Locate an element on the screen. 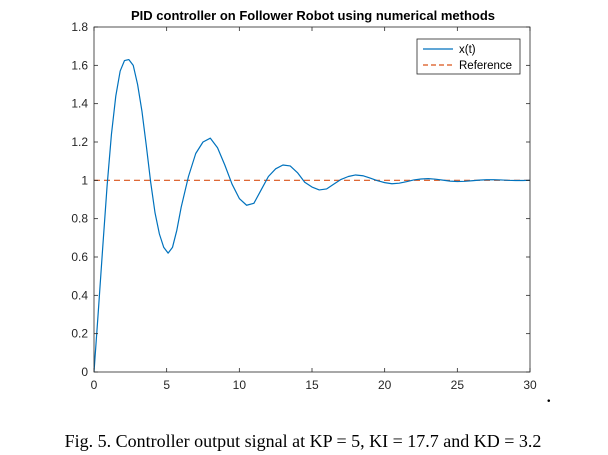 Image resolution: width=608 pixels, height=455 pixels. x-tick-label: 30 is located at coordinates (530, 385).